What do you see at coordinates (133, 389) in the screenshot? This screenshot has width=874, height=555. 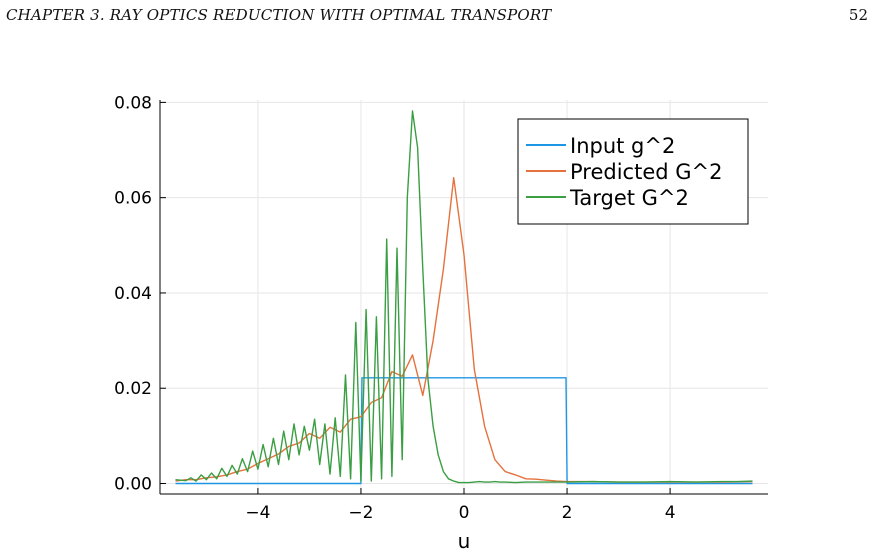 I see `y-tick-label: 0.02` at bounding box center [133, 389].